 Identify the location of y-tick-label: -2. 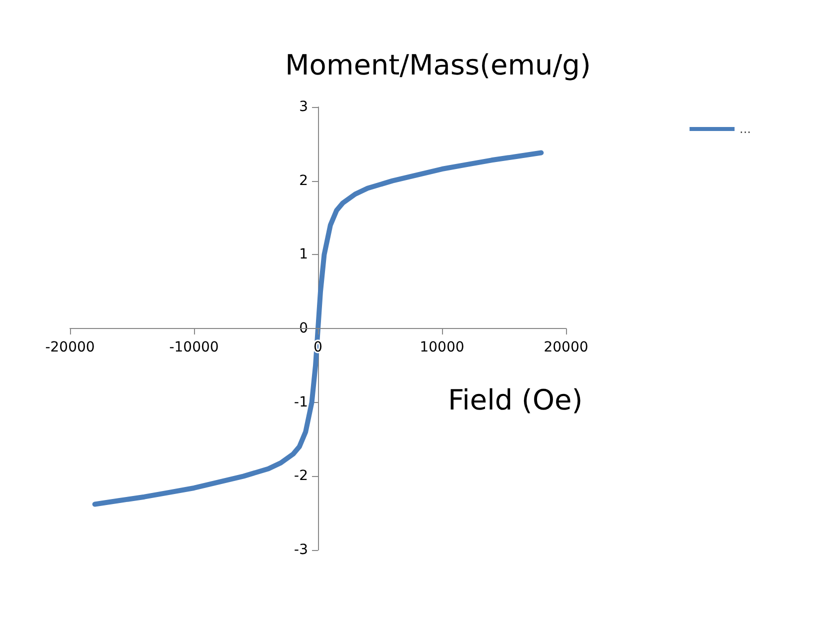
(301, 476).